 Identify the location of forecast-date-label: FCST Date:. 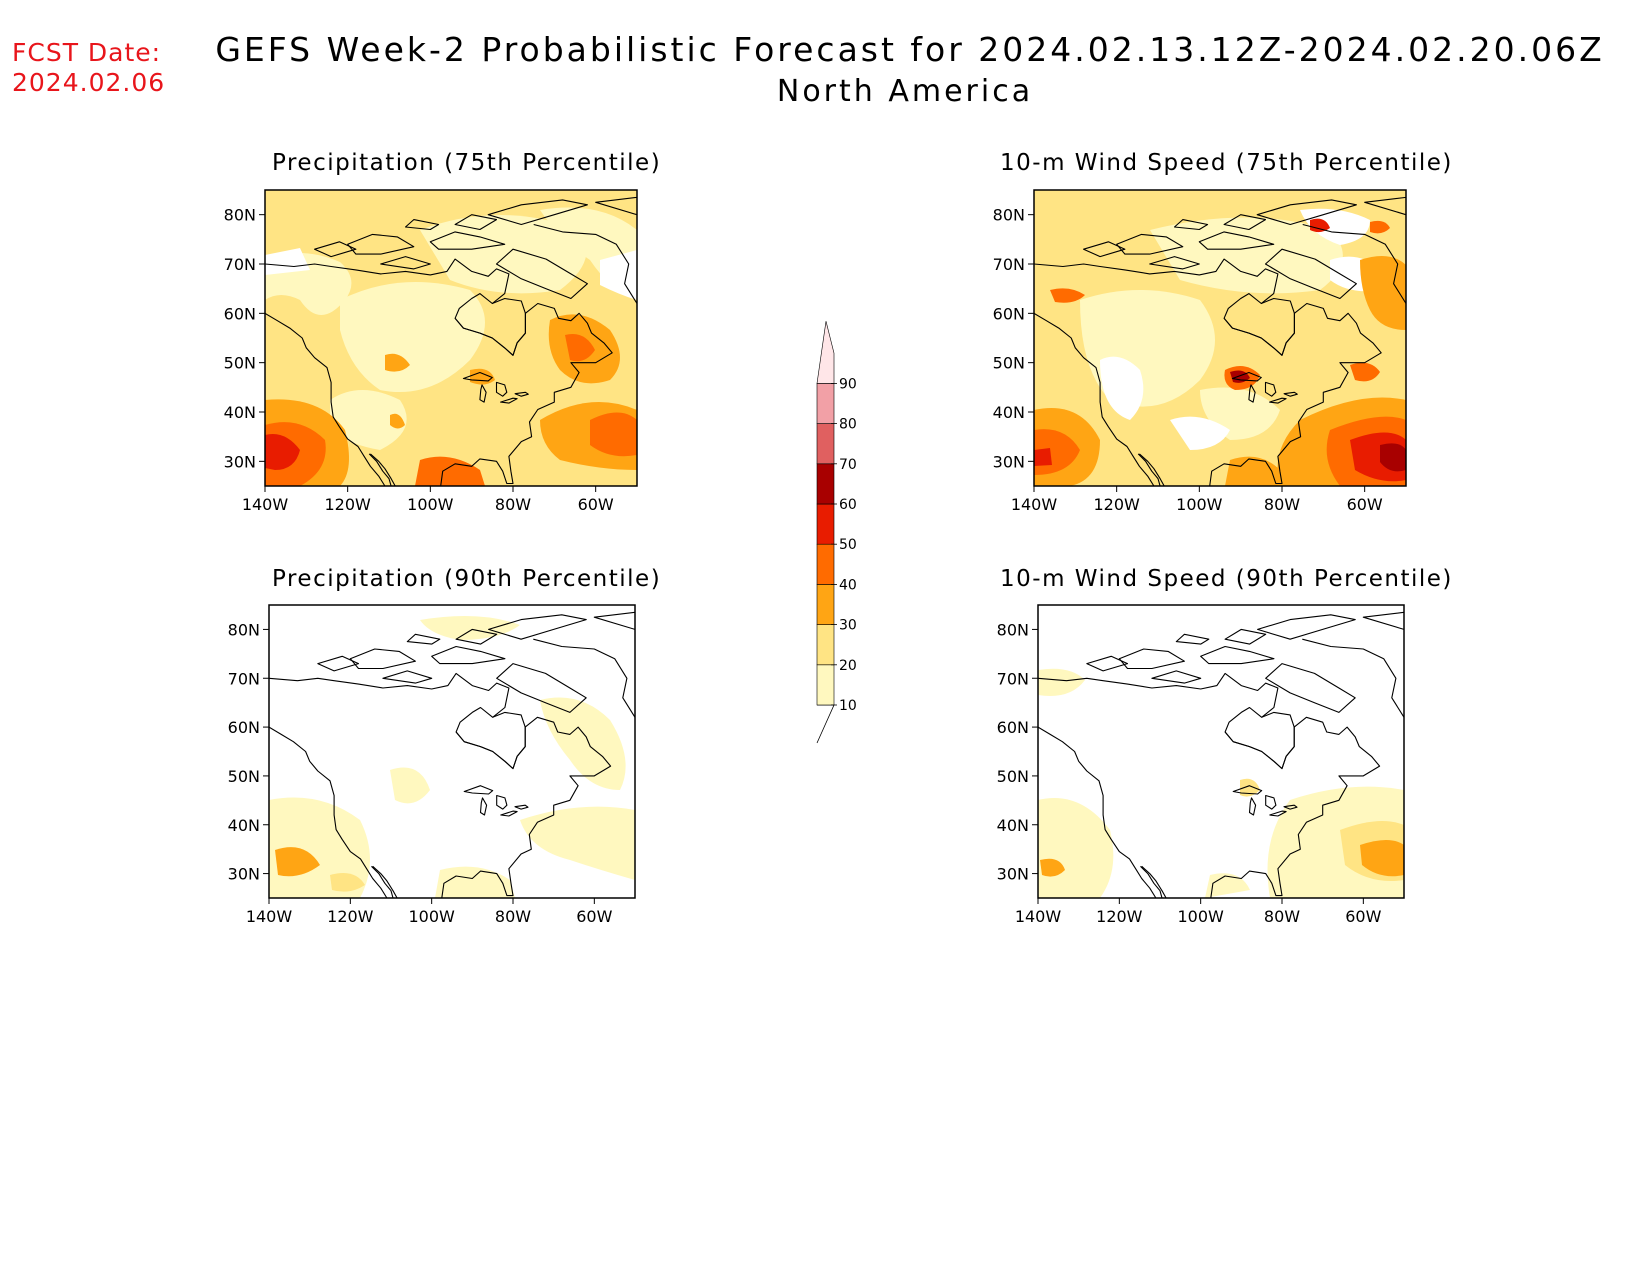
(87, 52).